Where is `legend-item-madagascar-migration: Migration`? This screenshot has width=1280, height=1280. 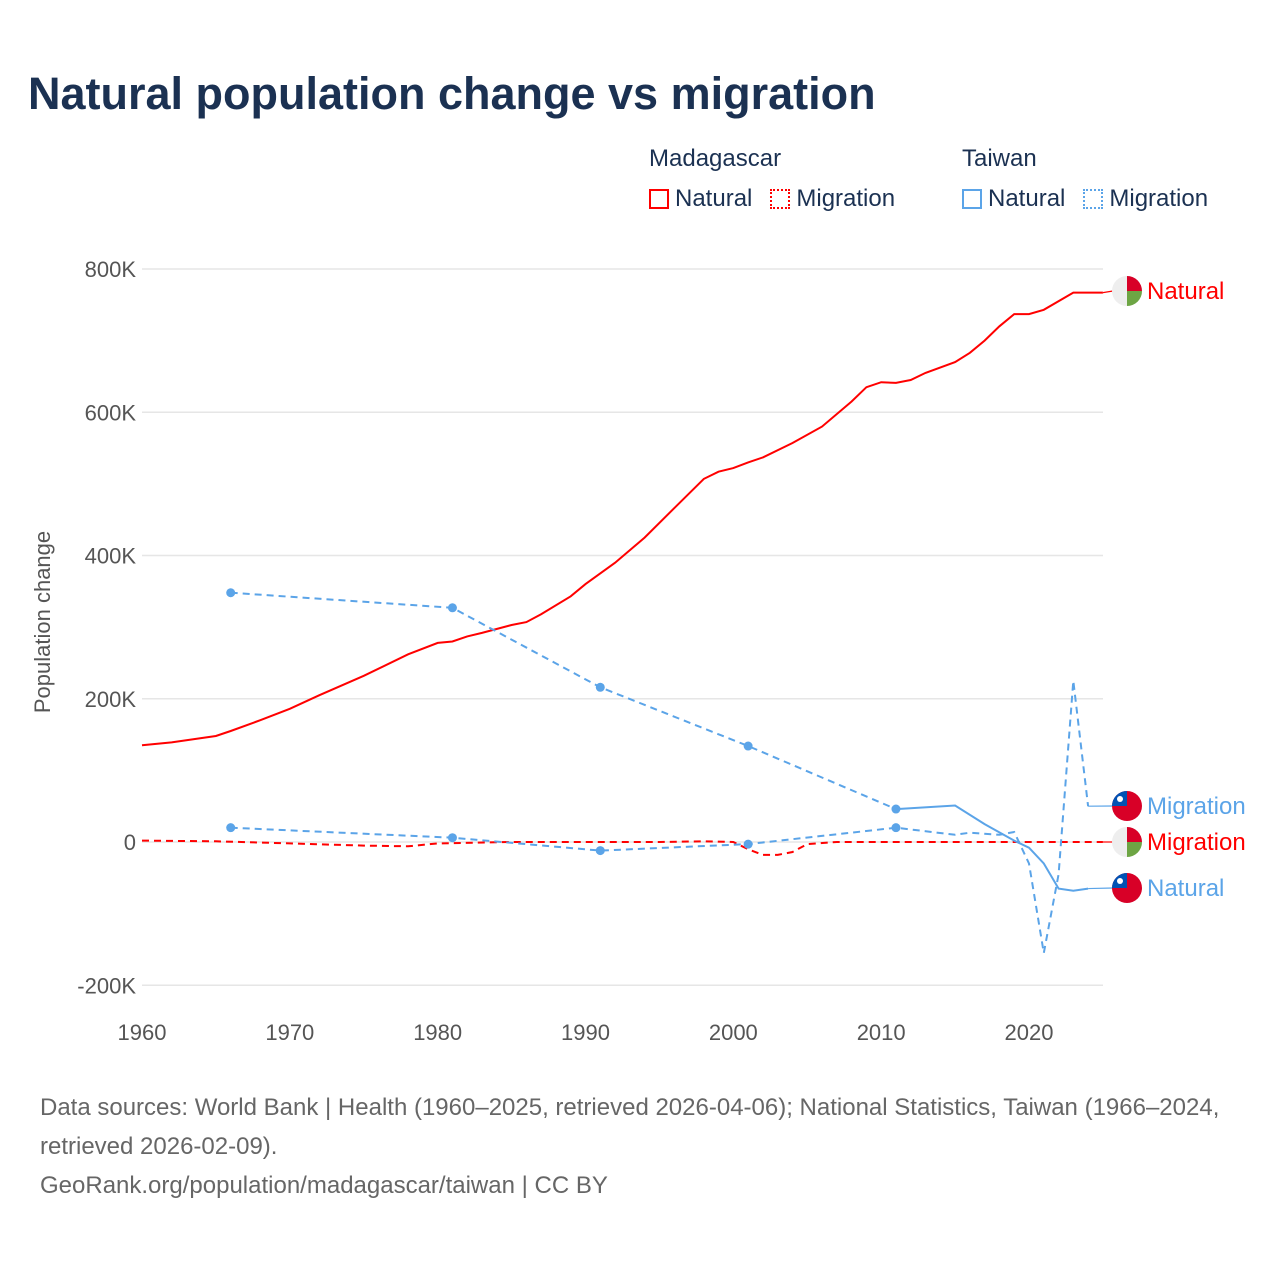
legend-item-madagascar-migration: Migration is located at coordinates (832, 199).